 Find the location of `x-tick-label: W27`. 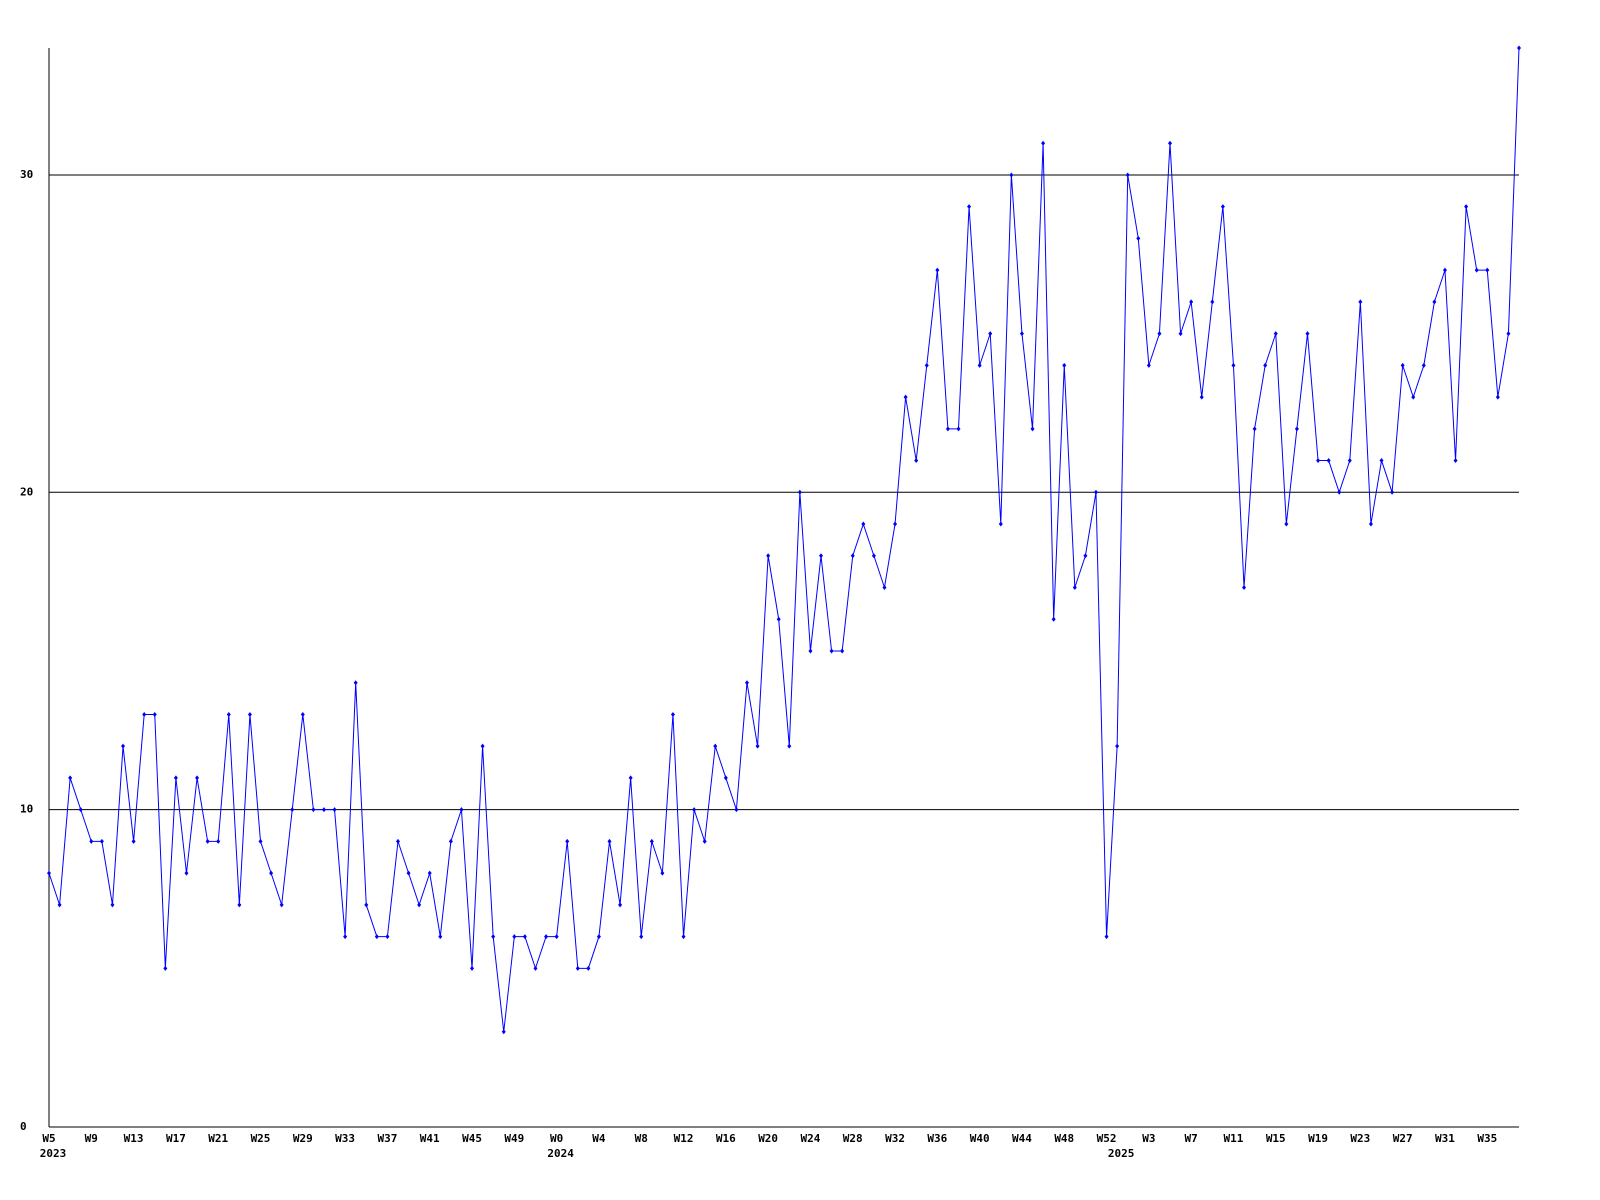

x-tick-label: W27 is located at coordinates (1403, 1138).